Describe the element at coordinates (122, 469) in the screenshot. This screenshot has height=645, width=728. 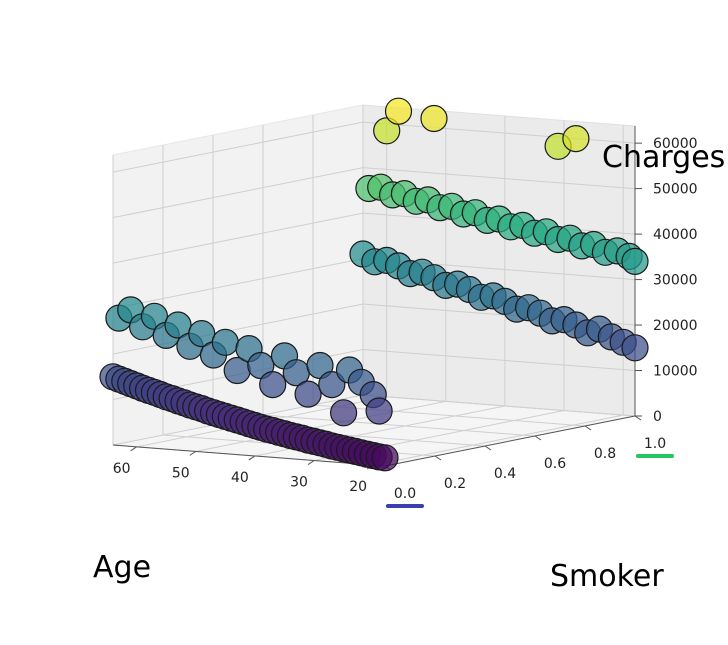
I see `x-tick-label: 60` at that location.